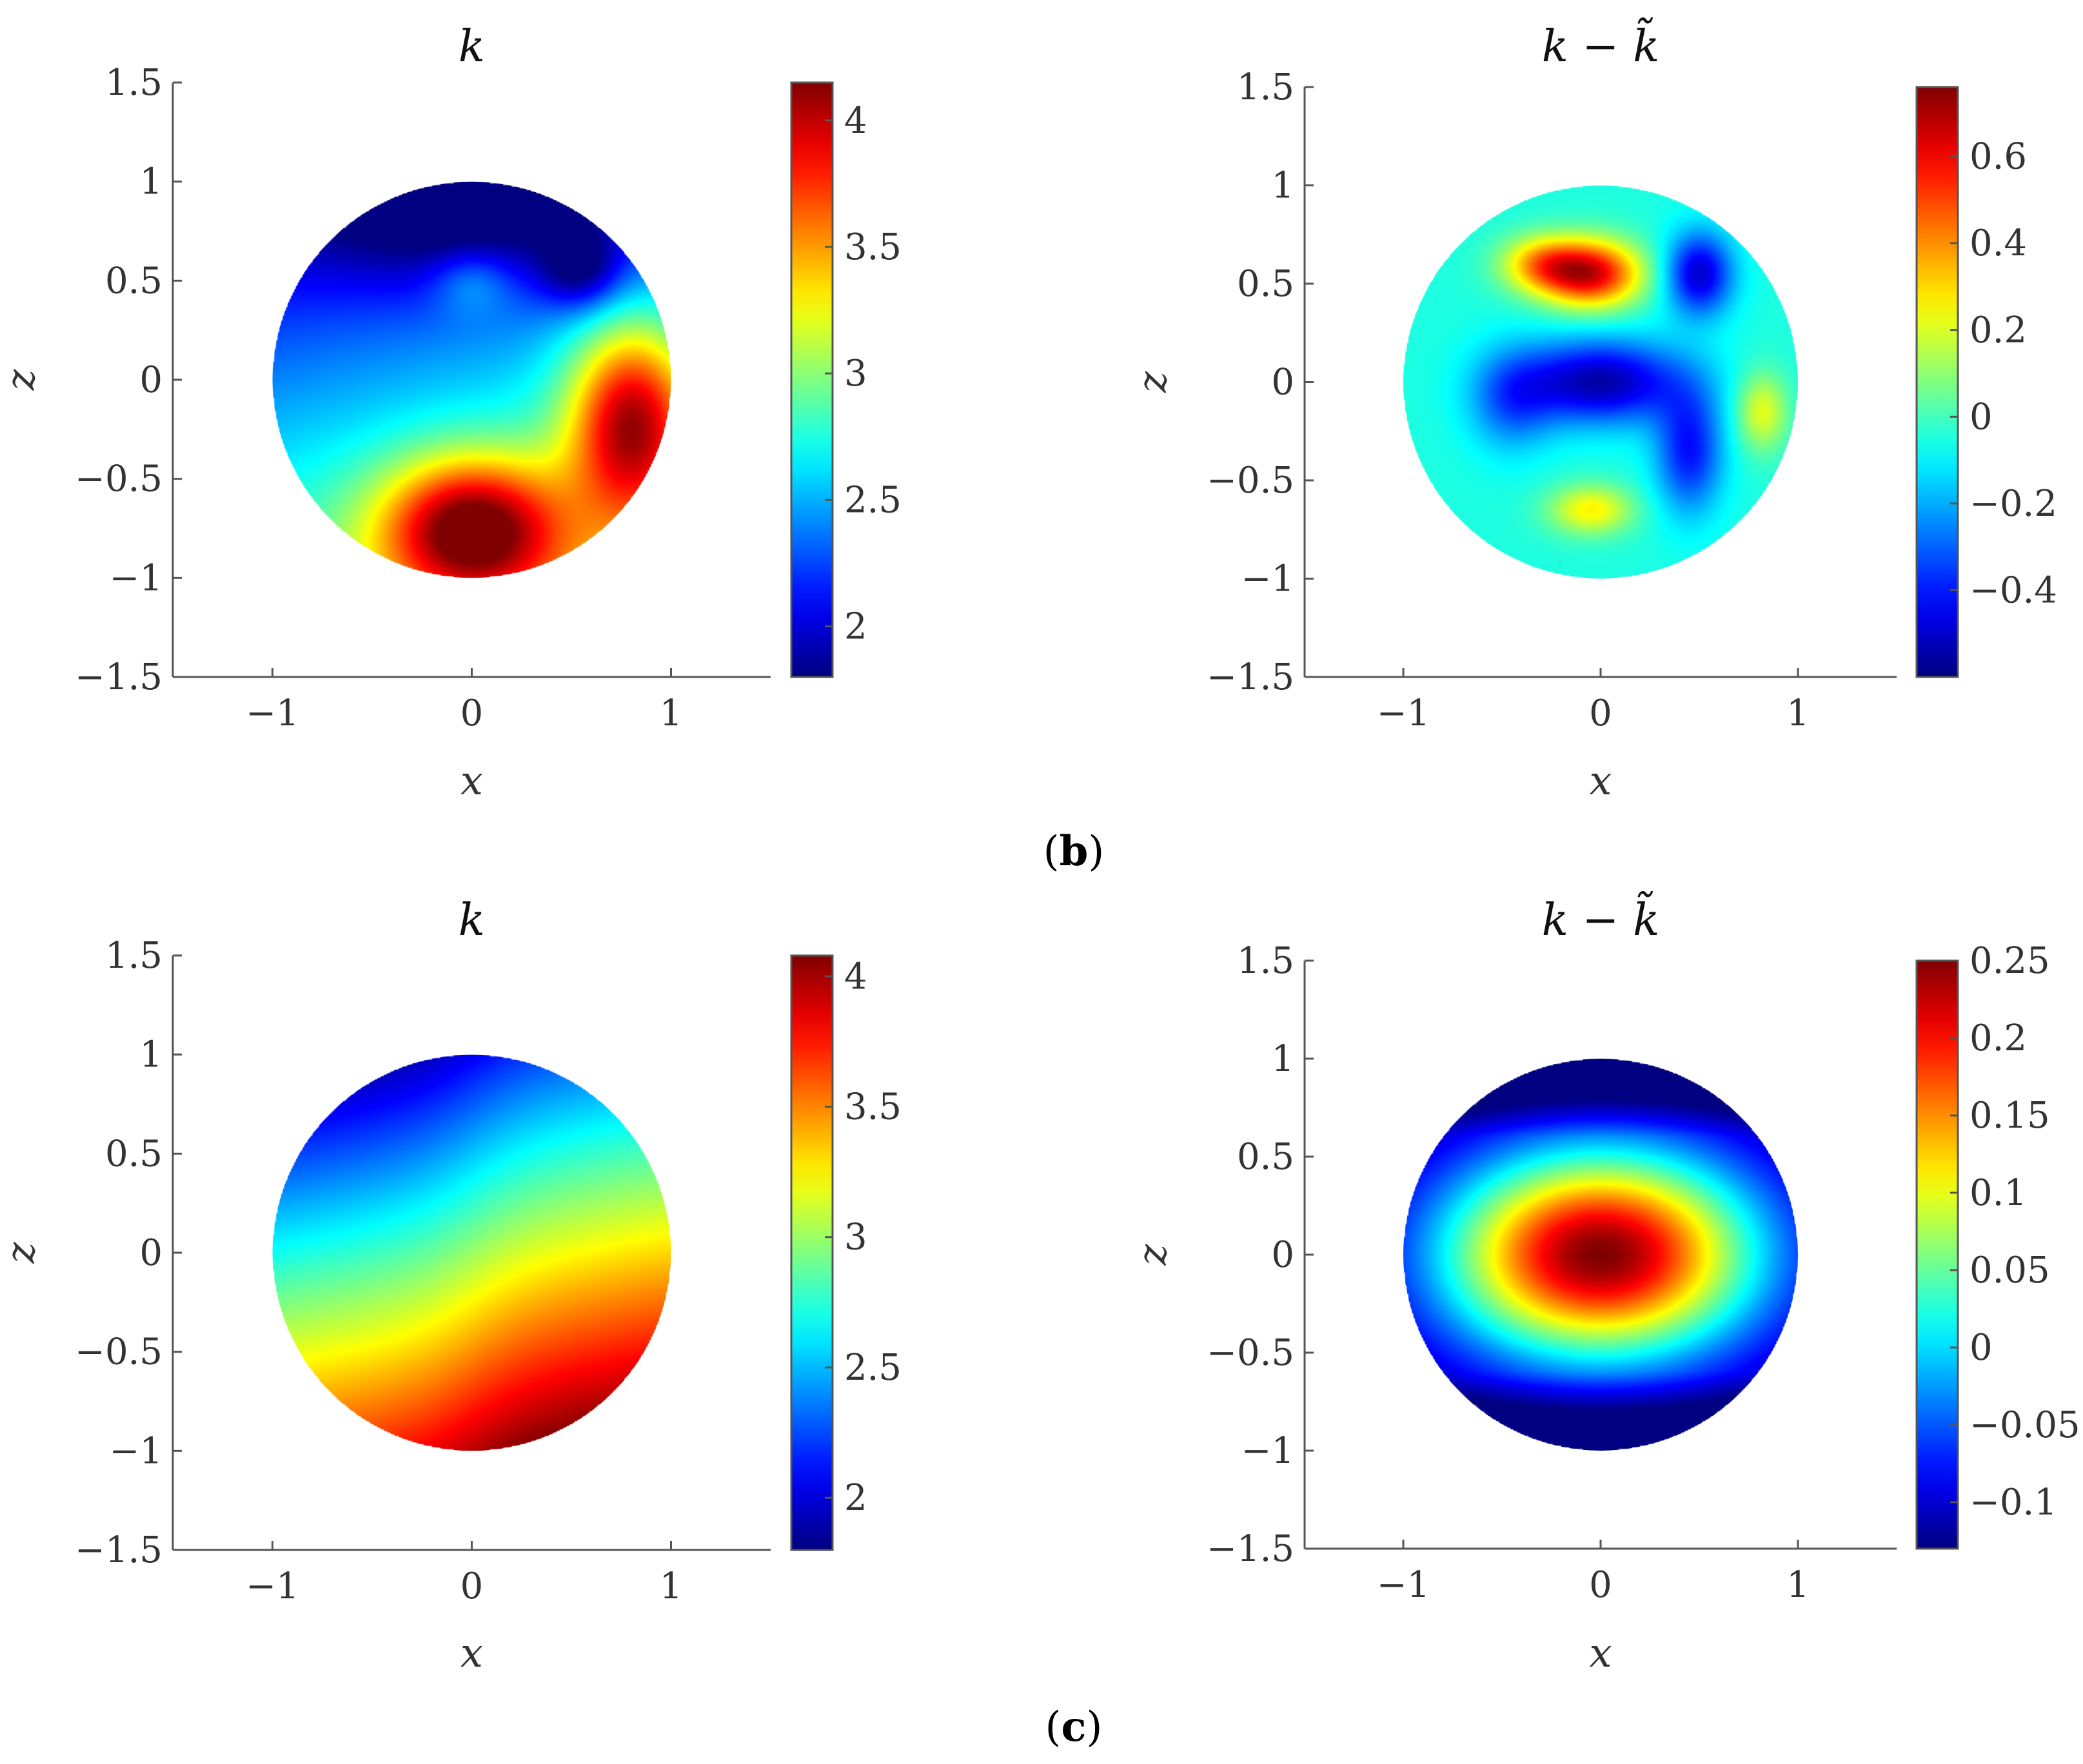 The width and height of the screenshot is (2083, 1764). What do you see at coordinates (1998, 157) in the screenshot?
I see `colorbar-tick-label: 0.6` at bounding box center [1998, 157].